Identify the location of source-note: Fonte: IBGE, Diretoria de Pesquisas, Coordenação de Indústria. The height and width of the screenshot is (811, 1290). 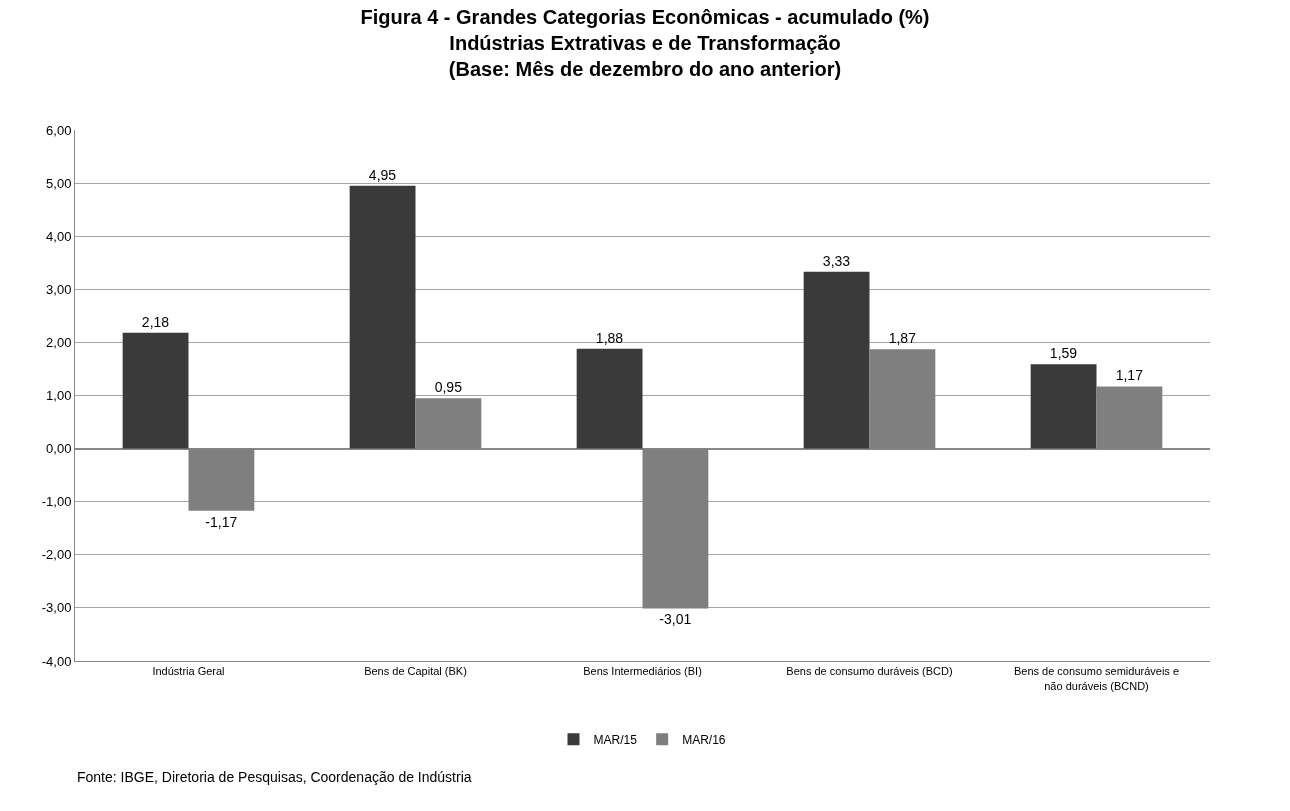
(274, 777).